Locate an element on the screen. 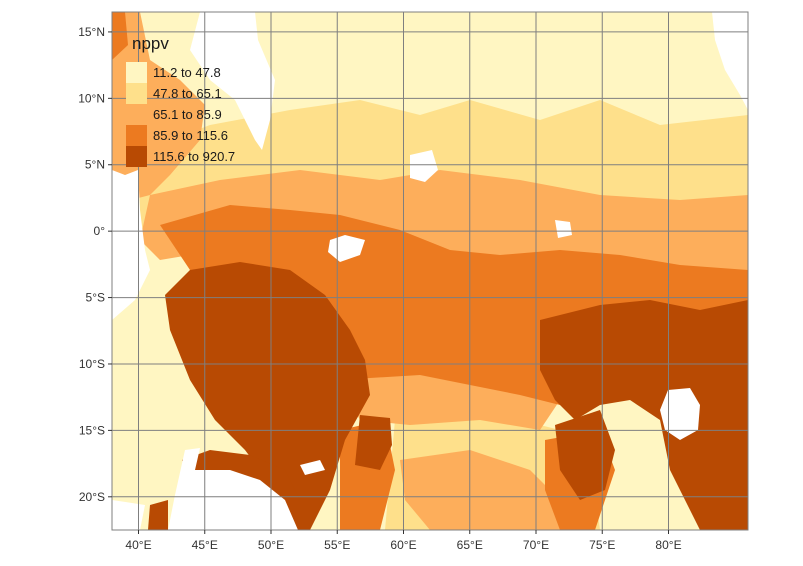 Image resolution: width=803 pixels, height=566 pixels. x-axis-tick-label: 50°E is located at coordinates (271, 545).